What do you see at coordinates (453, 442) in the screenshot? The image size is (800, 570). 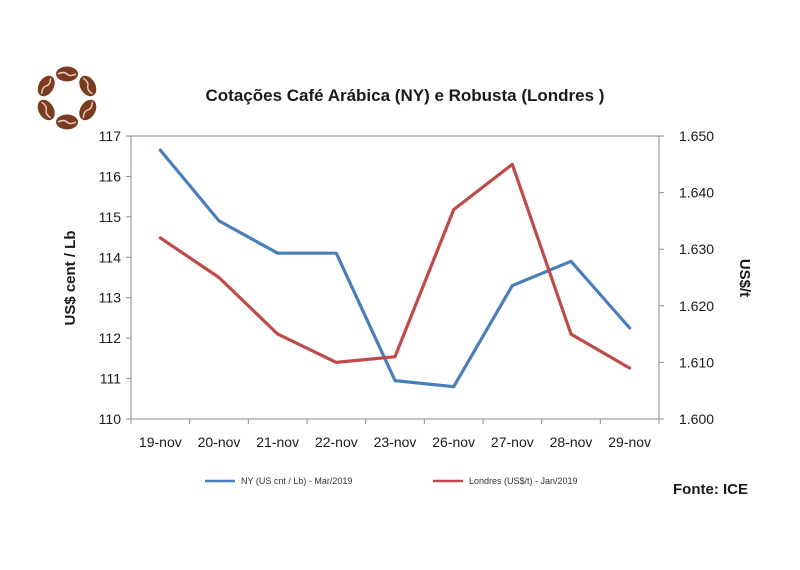 I see `x-tick-label: 26-nov` at bounding box center [453, 442].